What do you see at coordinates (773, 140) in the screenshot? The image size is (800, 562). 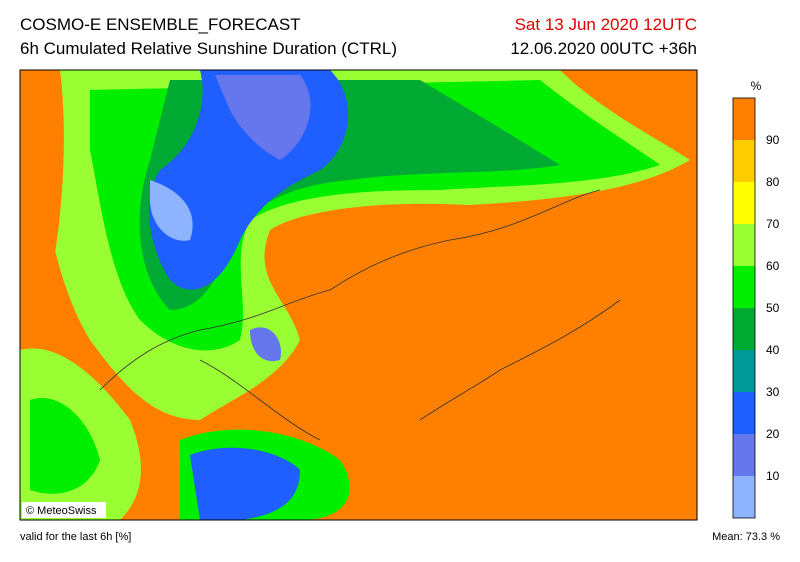 I see `colorbar-label: 90` at bounding box center [773, 140].